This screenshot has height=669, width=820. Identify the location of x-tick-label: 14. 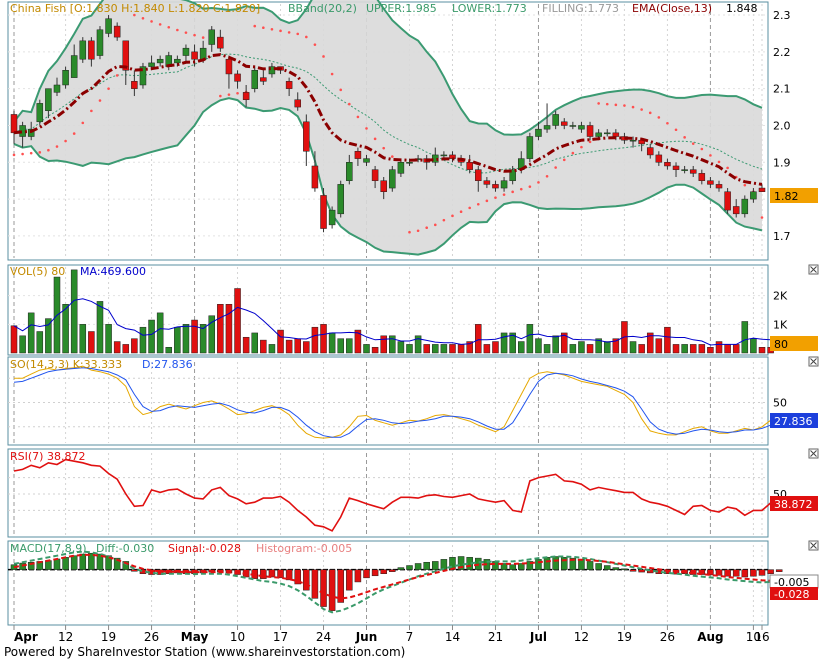
(452, 637).